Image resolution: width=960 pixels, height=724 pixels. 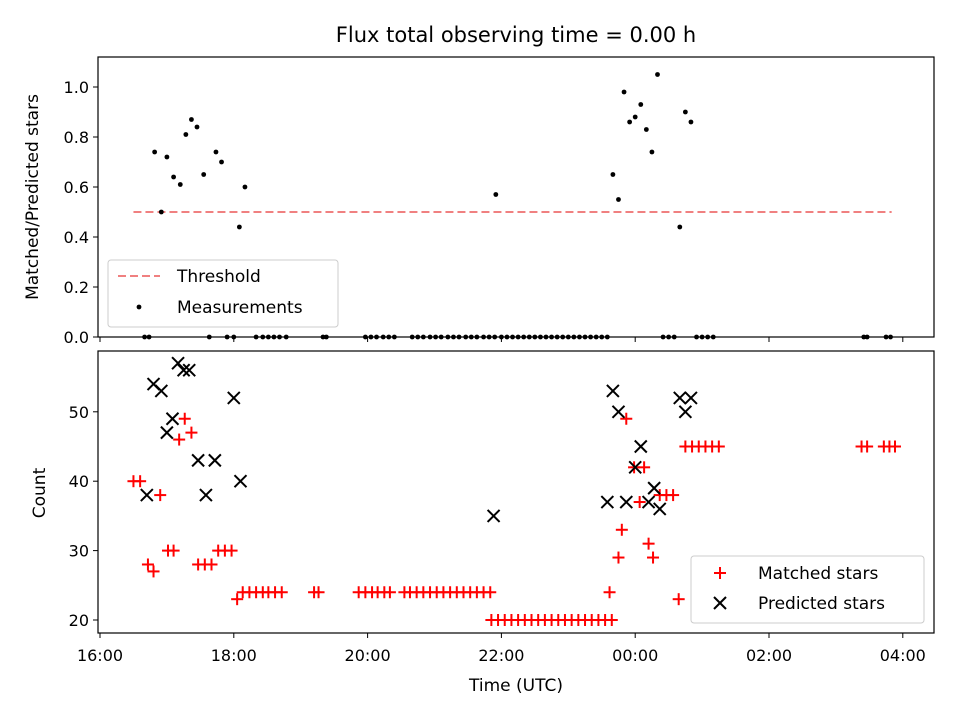 I want to click on bottom-legend: Matched stars Predicted stars, so click(x=807, y=589).